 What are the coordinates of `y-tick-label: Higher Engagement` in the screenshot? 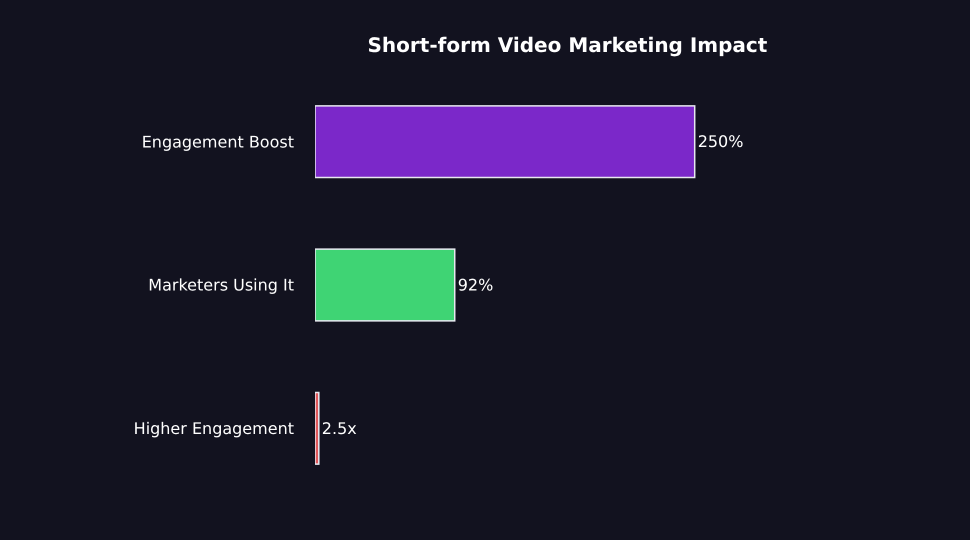 It's located at (214, 428).